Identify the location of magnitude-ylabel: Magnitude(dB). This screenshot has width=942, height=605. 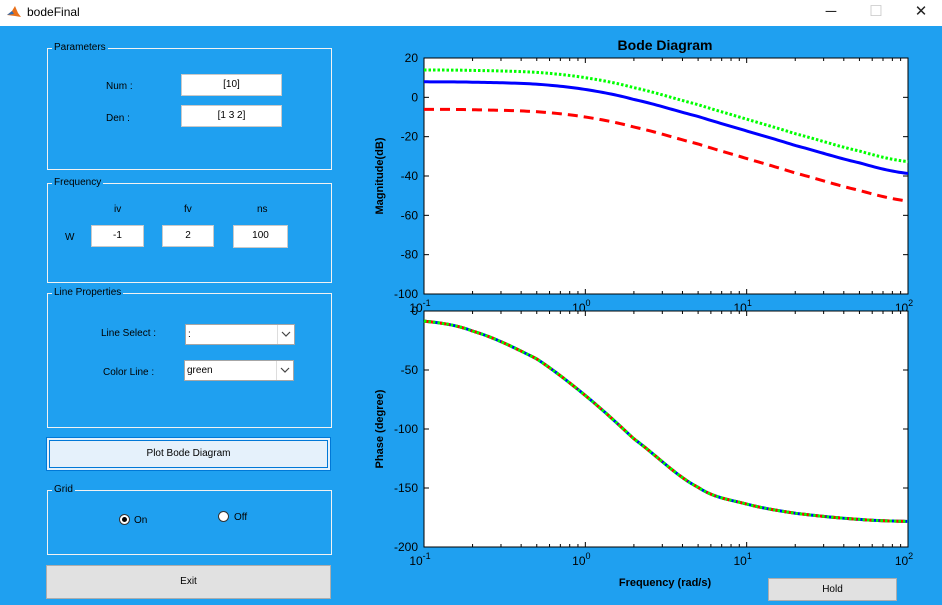
(380, 175).